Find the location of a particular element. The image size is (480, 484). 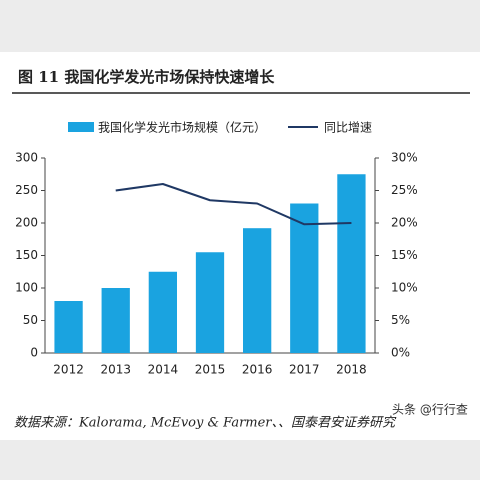

y-tick-label: 200 is located at coordinates (26, 223).